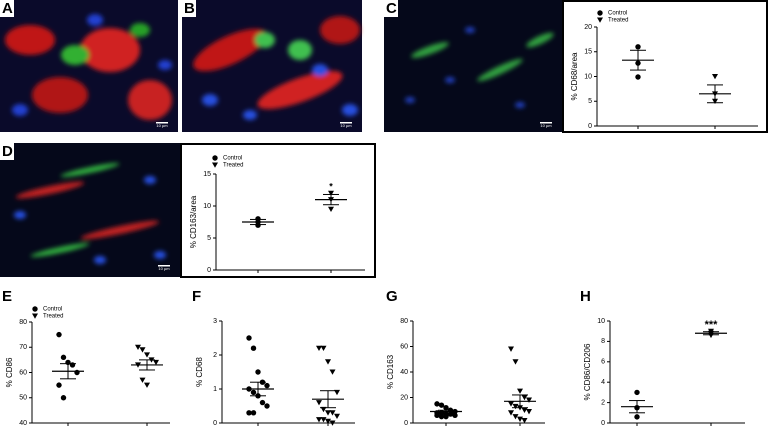 Image resolution: width=768 pixels, height=433 pixels. I want to click on y-axis-label: % CD163, so click(390, 371).